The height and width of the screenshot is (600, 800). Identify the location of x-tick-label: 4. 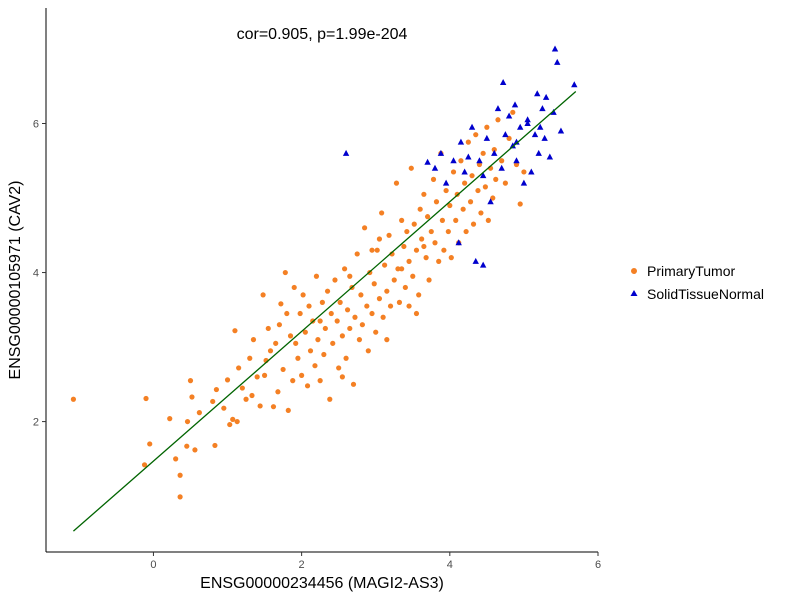
(450, 565).